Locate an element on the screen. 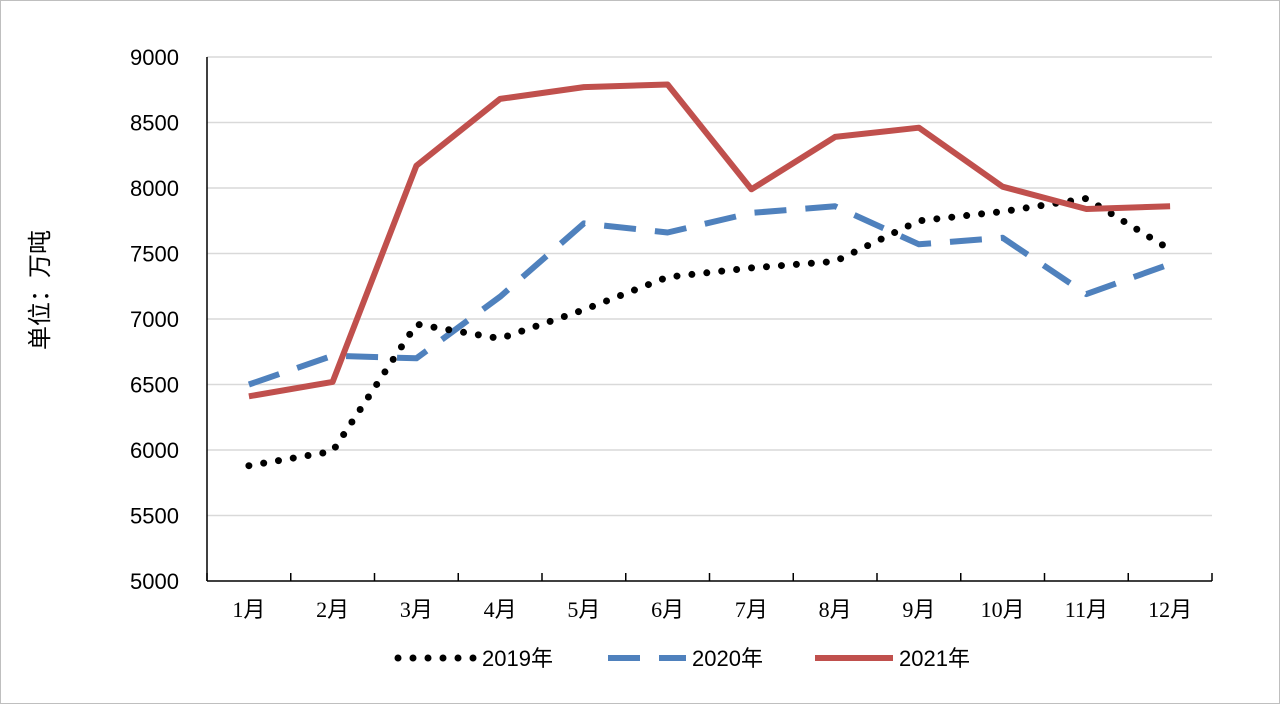 This screenshot has width=1280, height=704. y-tick-label: 9000 is located at coordinates (154, 57).